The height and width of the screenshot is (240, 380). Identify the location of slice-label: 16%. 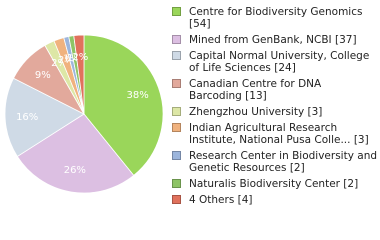
(27, 117).